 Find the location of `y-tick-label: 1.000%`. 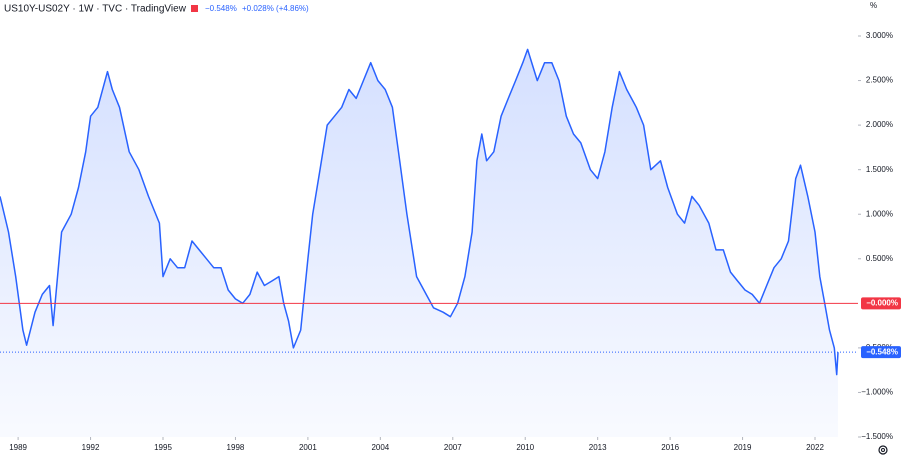

y-tick-label: 1.000% is located at coordinates (879, 213).